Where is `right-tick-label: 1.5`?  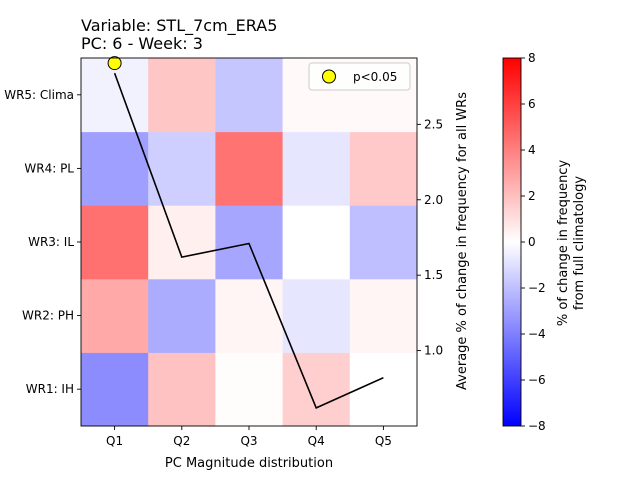
right-tick-label: 1.5 is located at coordinates (433, 275).